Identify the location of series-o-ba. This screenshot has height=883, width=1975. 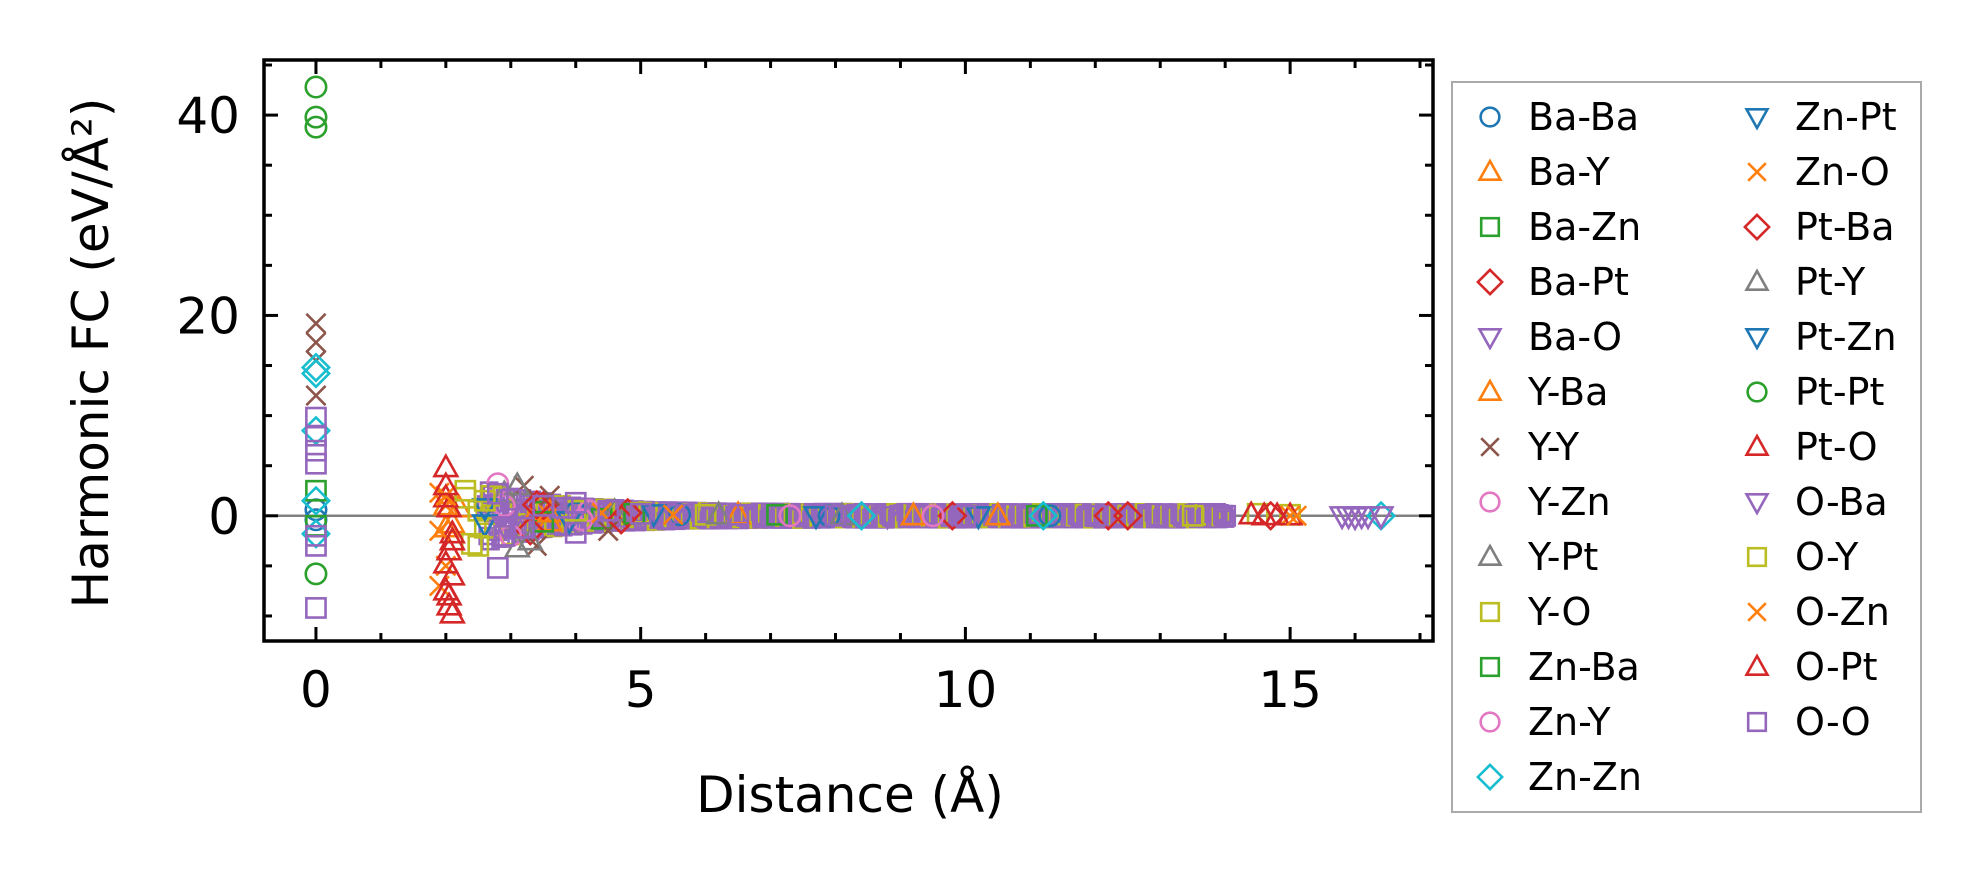
(942, 523).